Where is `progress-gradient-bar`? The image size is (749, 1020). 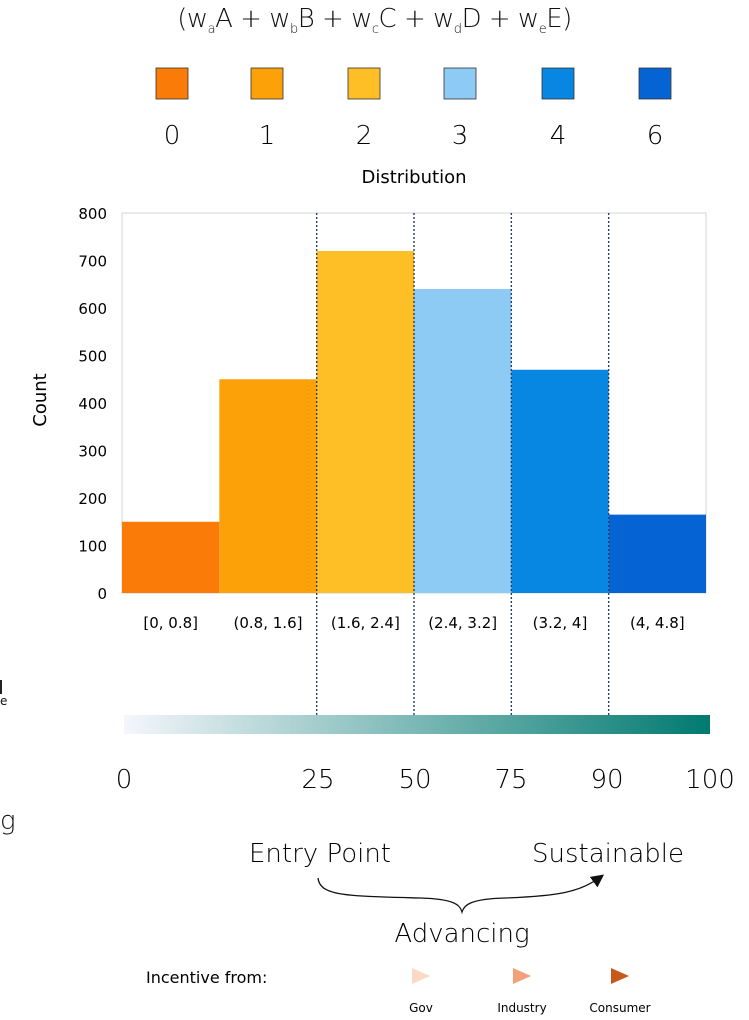 progress-gradient-bar is located at coordinates (417, 724).